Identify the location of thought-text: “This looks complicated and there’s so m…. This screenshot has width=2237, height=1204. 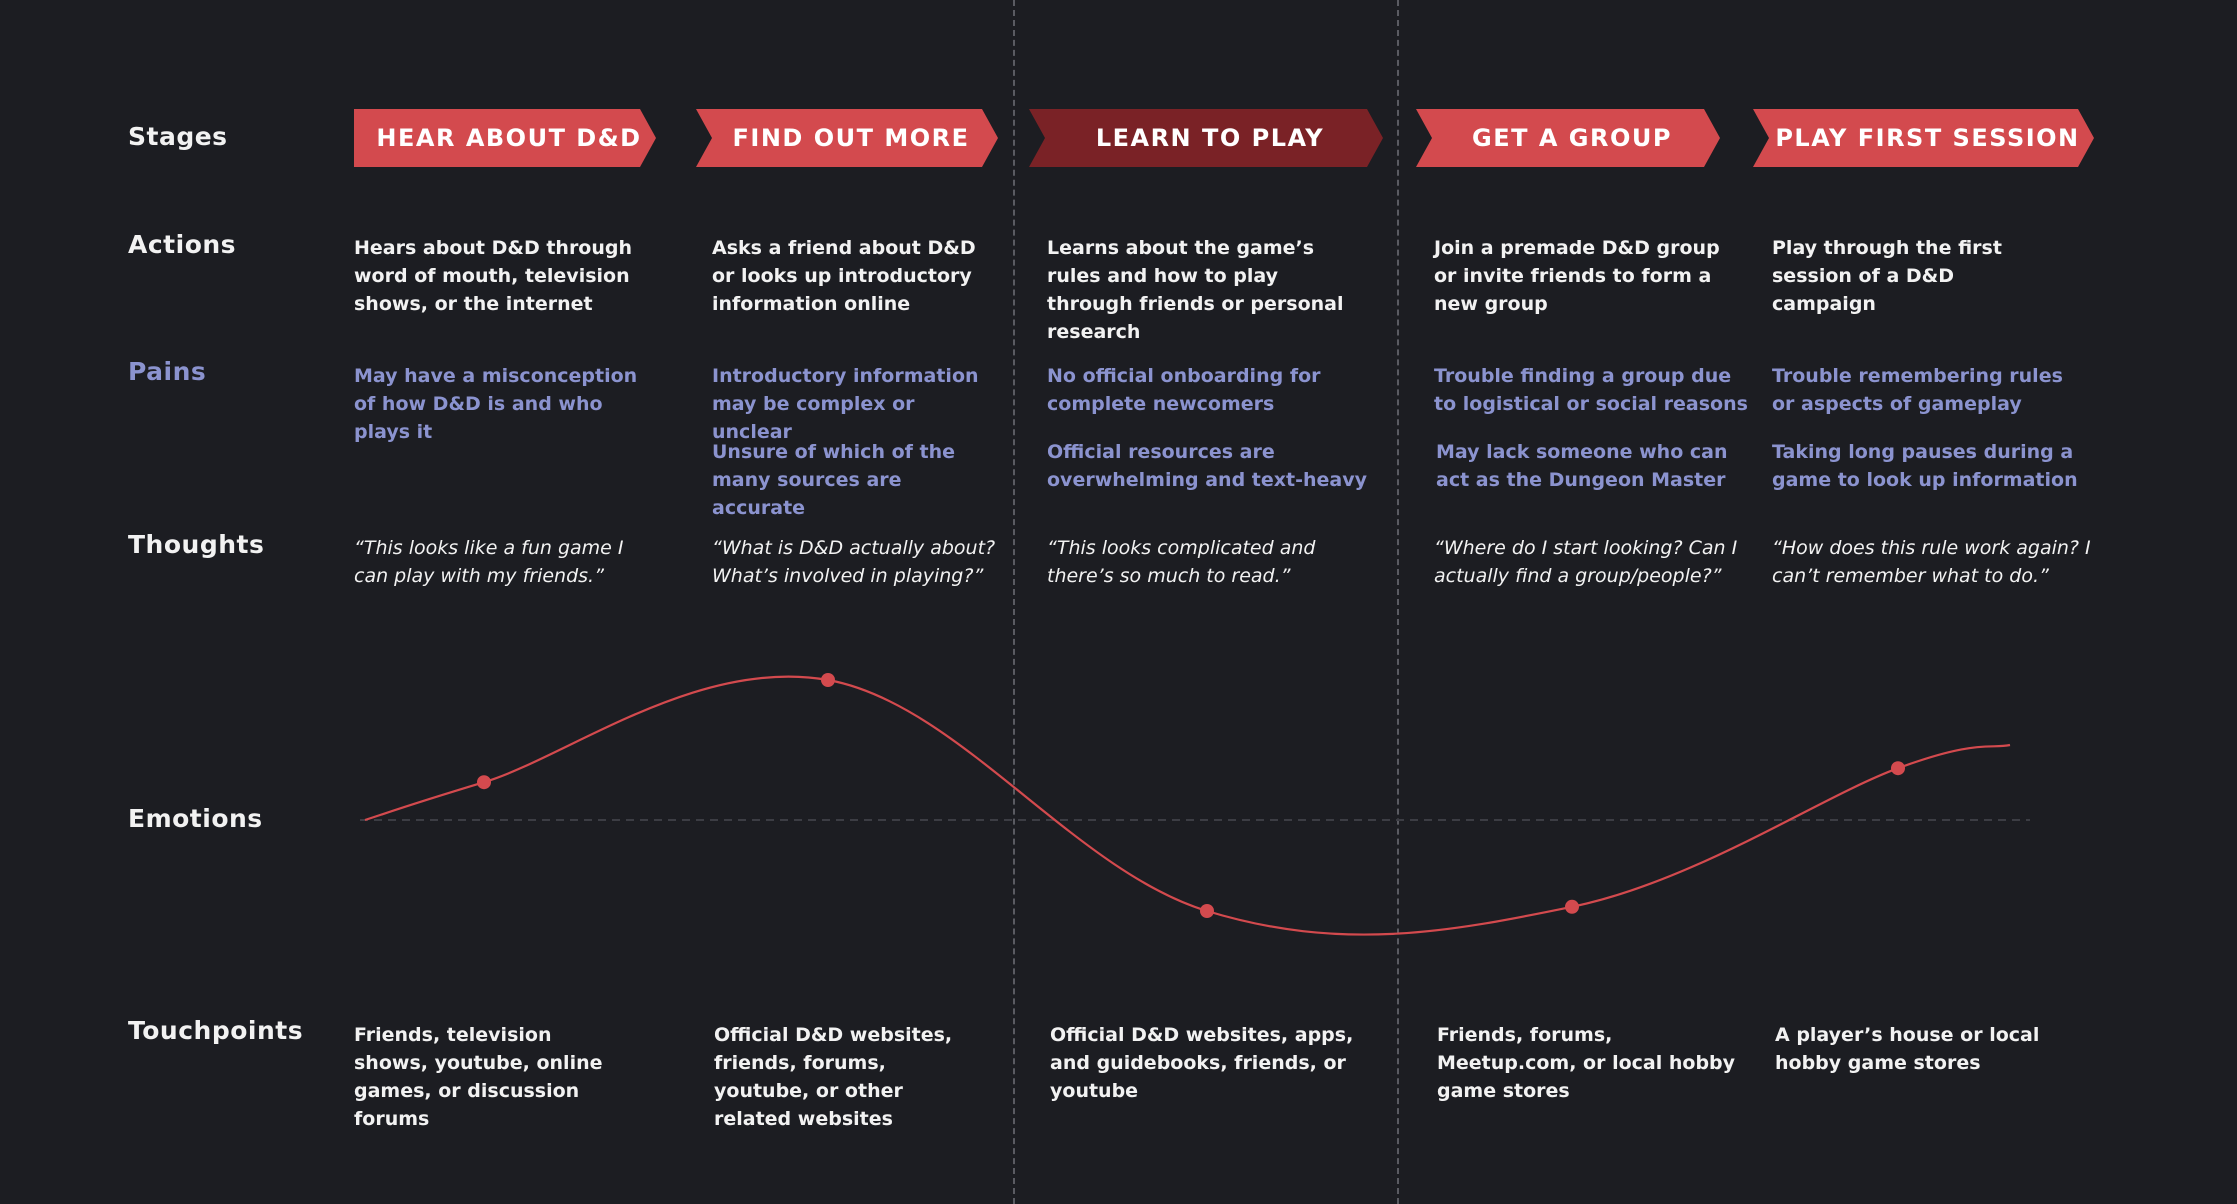
(1181, 562).